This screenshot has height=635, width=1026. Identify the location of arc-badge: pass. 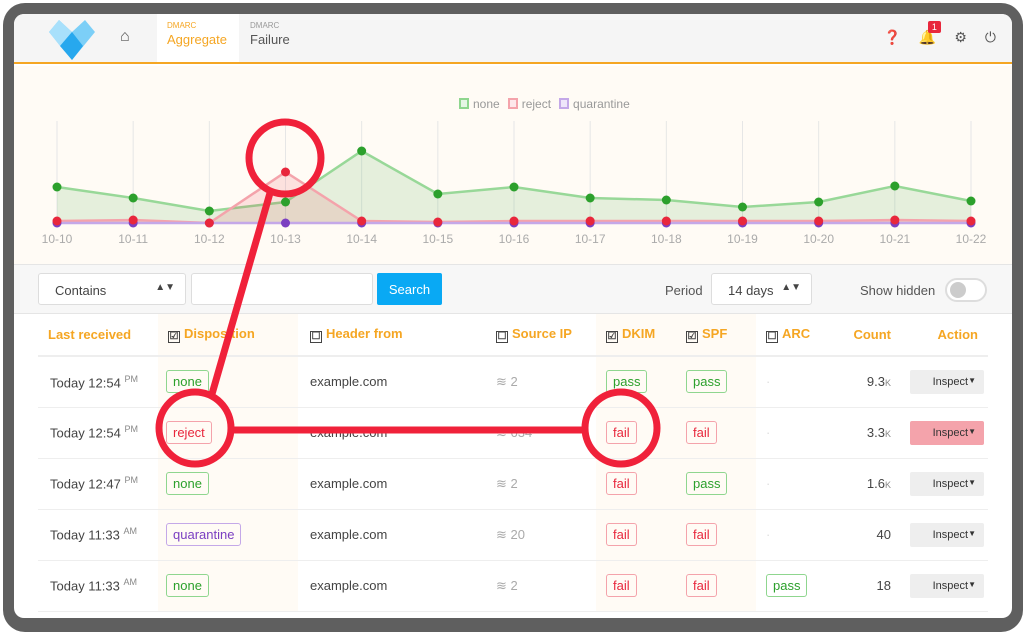
(787, 585).